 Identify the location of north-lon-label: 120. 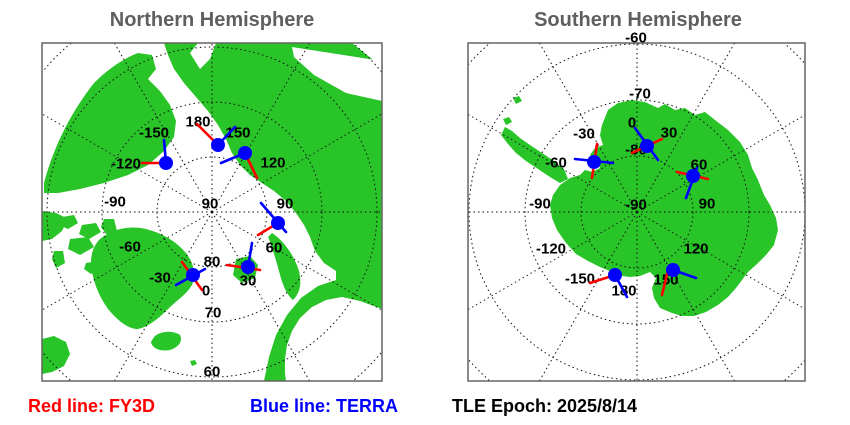
(272, 163).